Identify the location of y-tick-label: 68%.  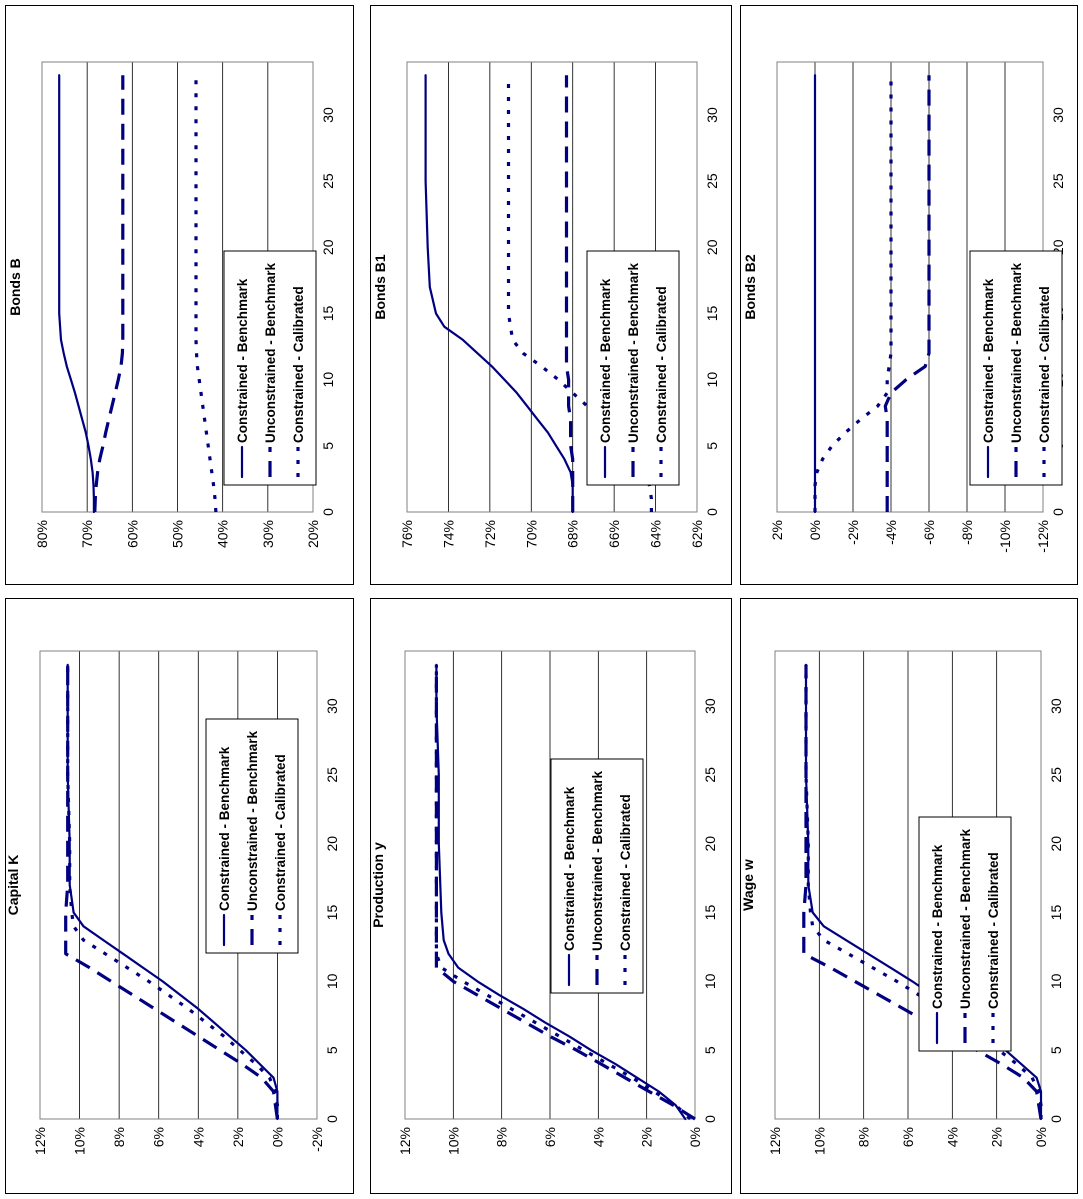
(573, 534).